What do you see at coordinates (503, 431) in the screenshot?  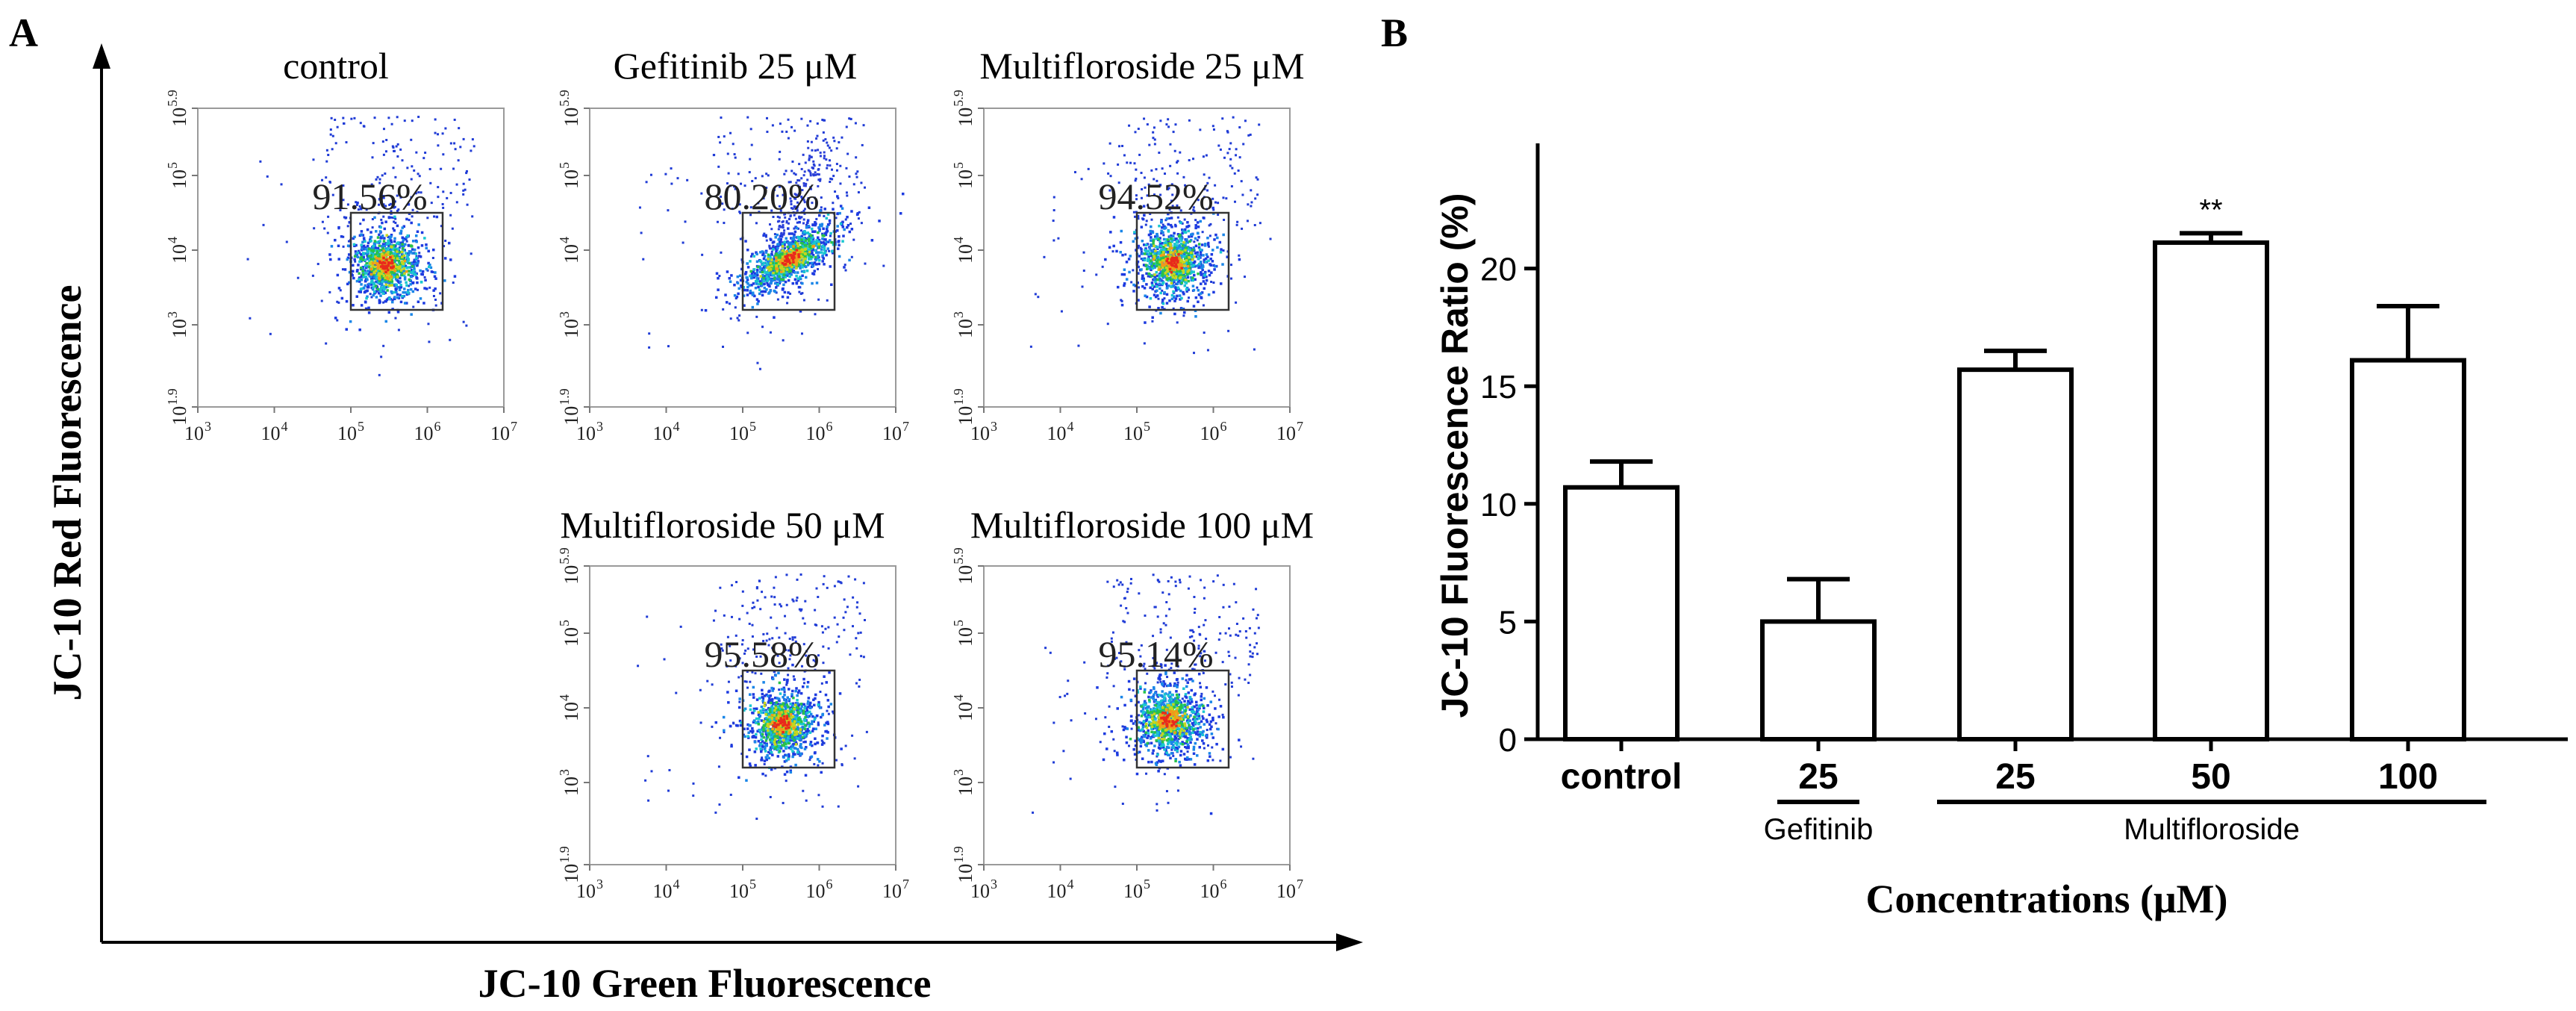 I see `x-tick-label: 107` at bounding box center [503, 431].